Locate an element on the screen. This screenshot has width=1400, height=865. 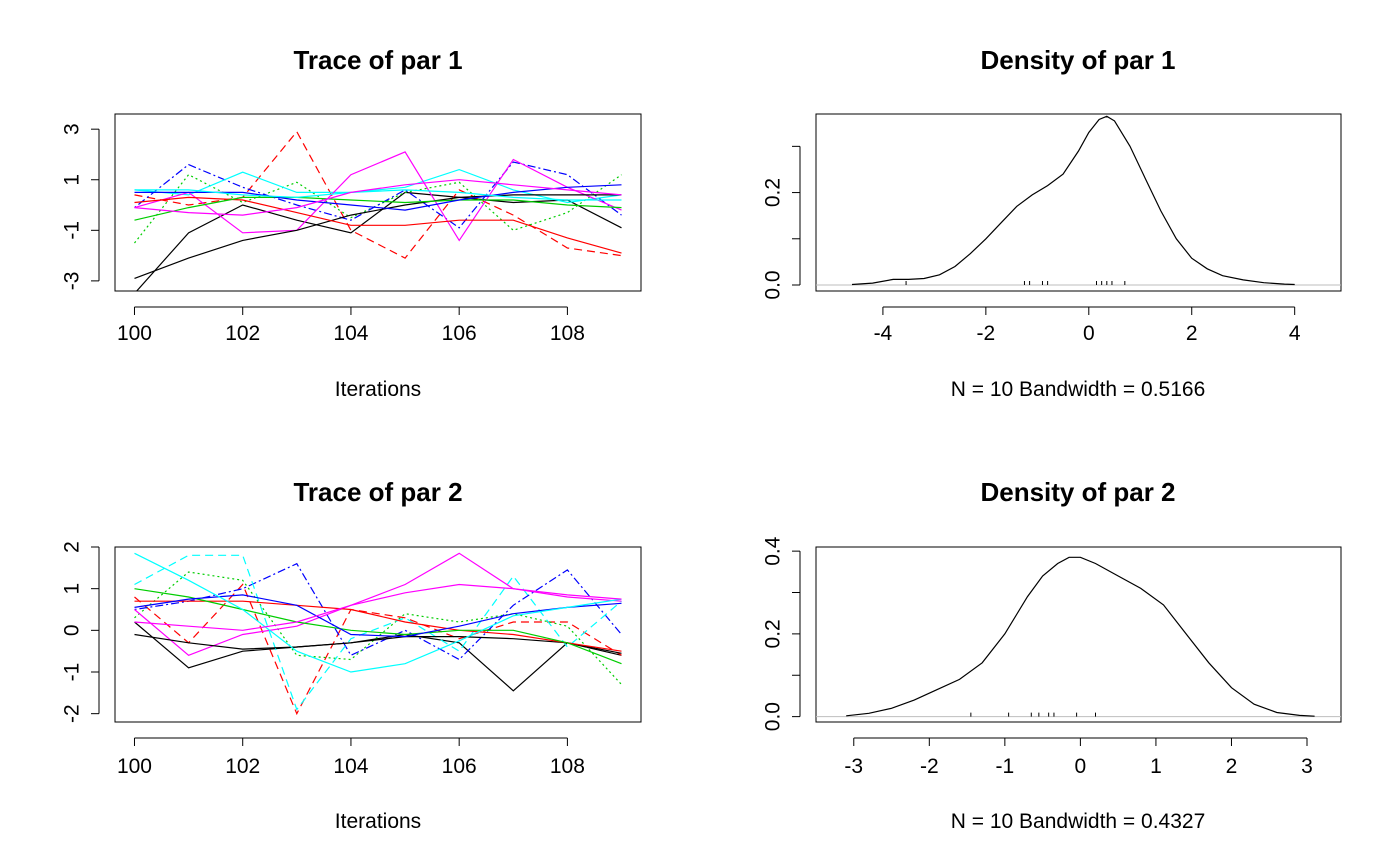
x-tick-label: 3 is located at coordinates (1307, 766).